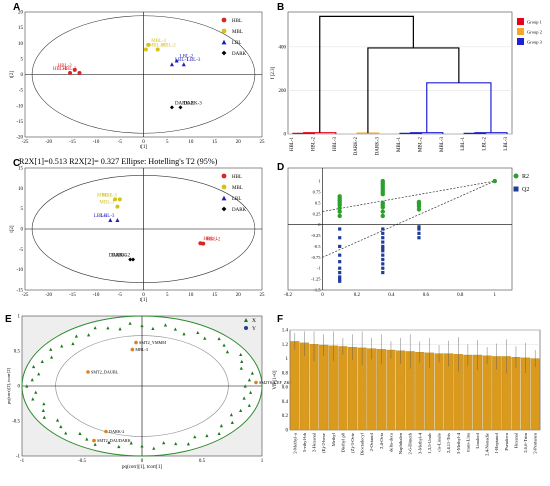 The image size is (550, 486). Describe the element at coordinates (236, 199) in the screenshot. I see `legend-label: LBL` at that location.